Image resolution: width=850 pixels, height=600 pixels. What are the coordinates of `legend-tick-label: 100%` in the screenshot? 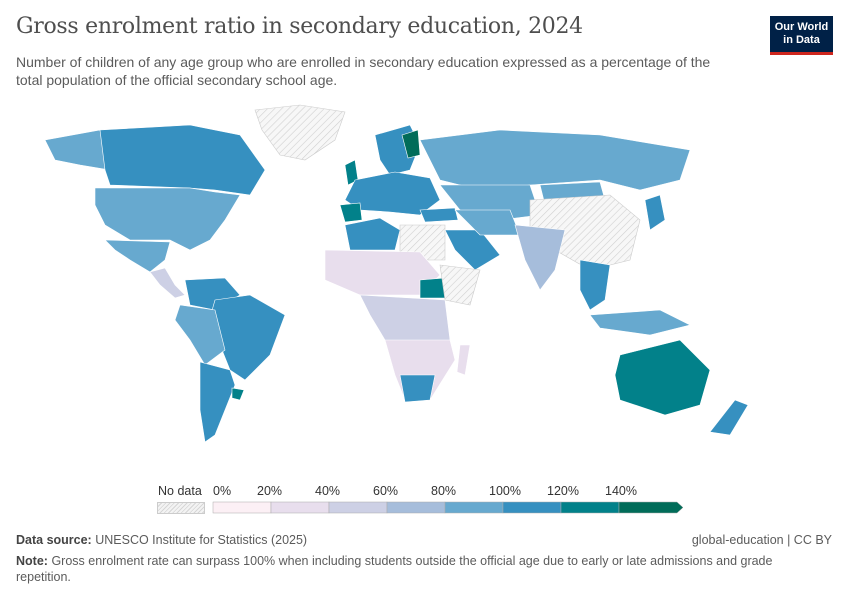 It's located at (505, 491).